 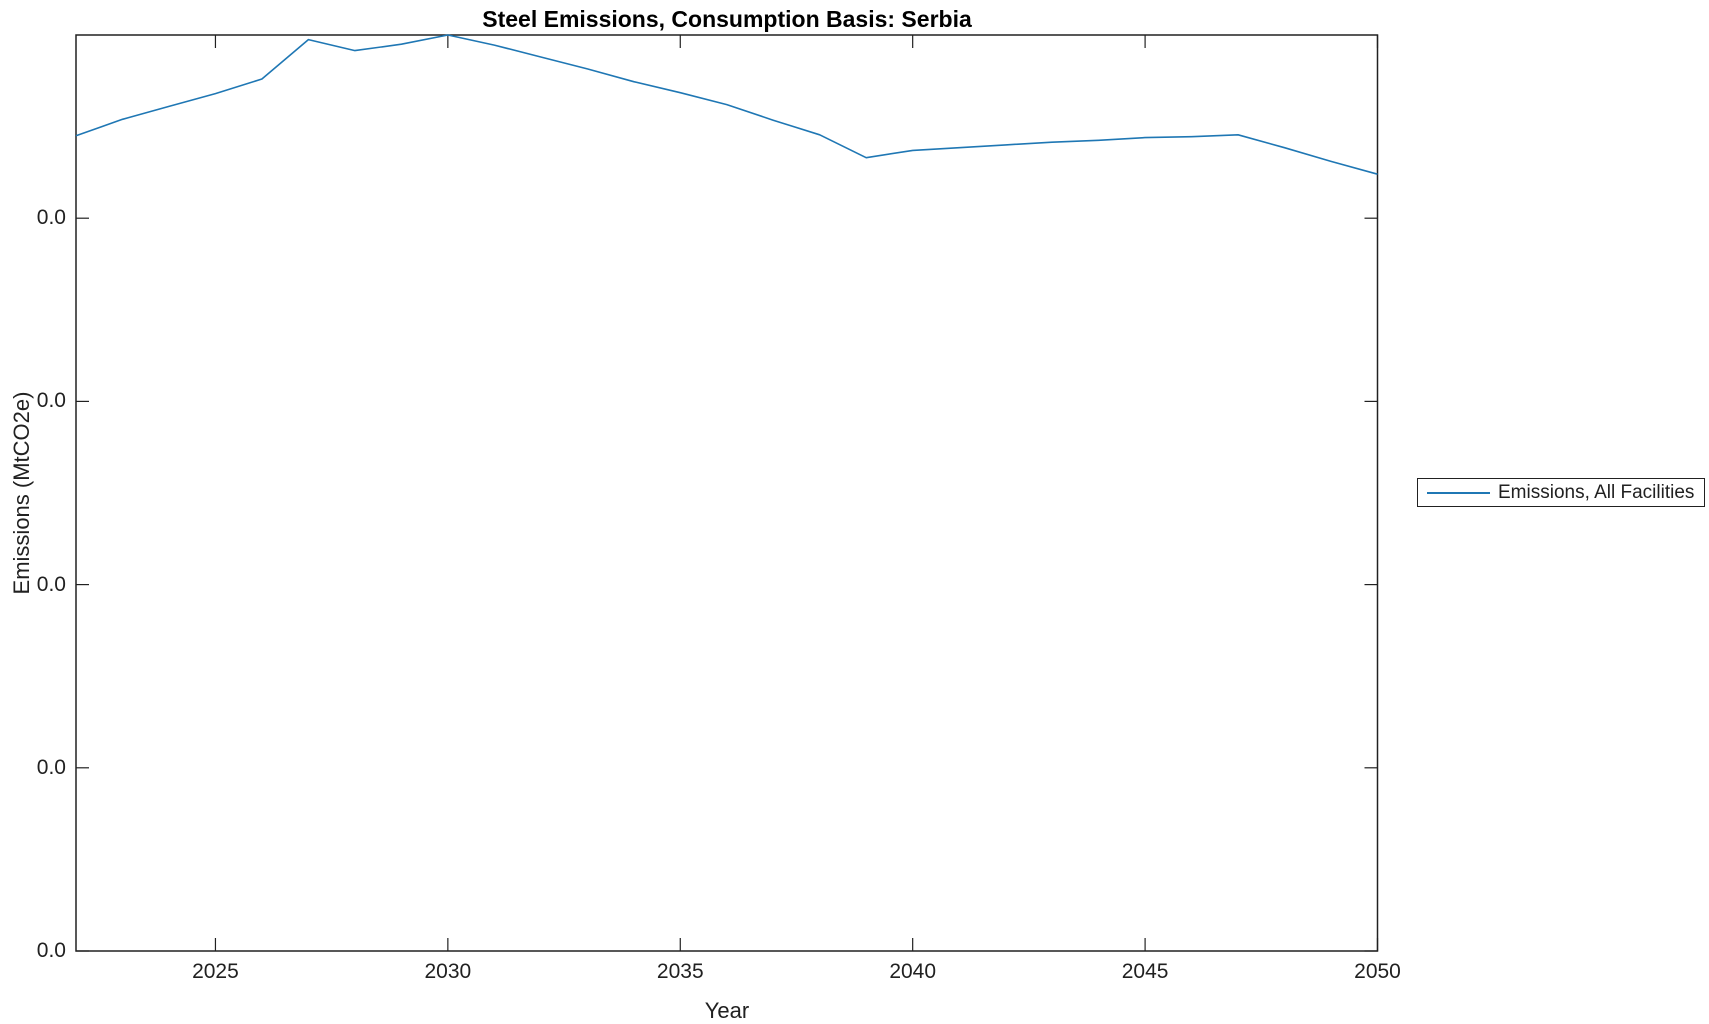 I want to click on legend-line-sample-icon, so click(x=1458, y=492).